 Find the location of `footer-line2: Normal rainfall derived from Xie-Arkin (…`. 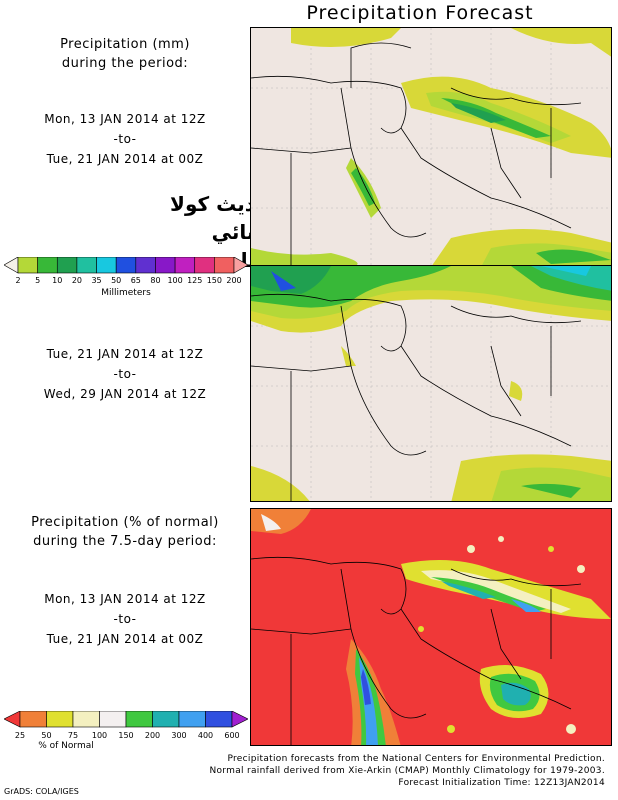

footer-line2: Normal rainfall derived from Xie-Arkin (… is located at coordinates (407, 771).